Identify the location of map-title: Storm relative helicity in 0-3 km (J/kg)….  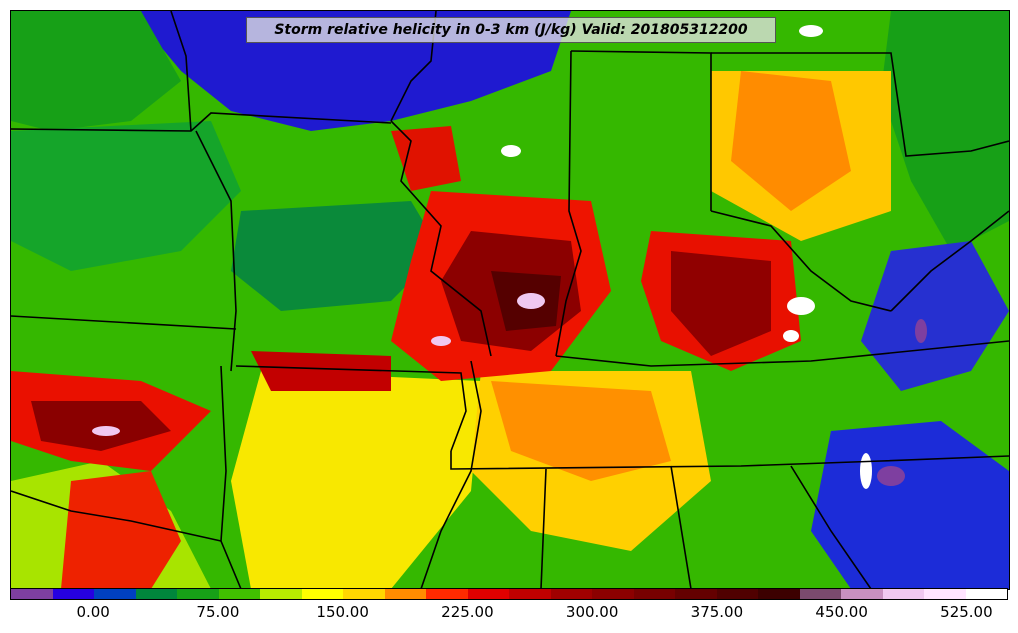
(511, 30).